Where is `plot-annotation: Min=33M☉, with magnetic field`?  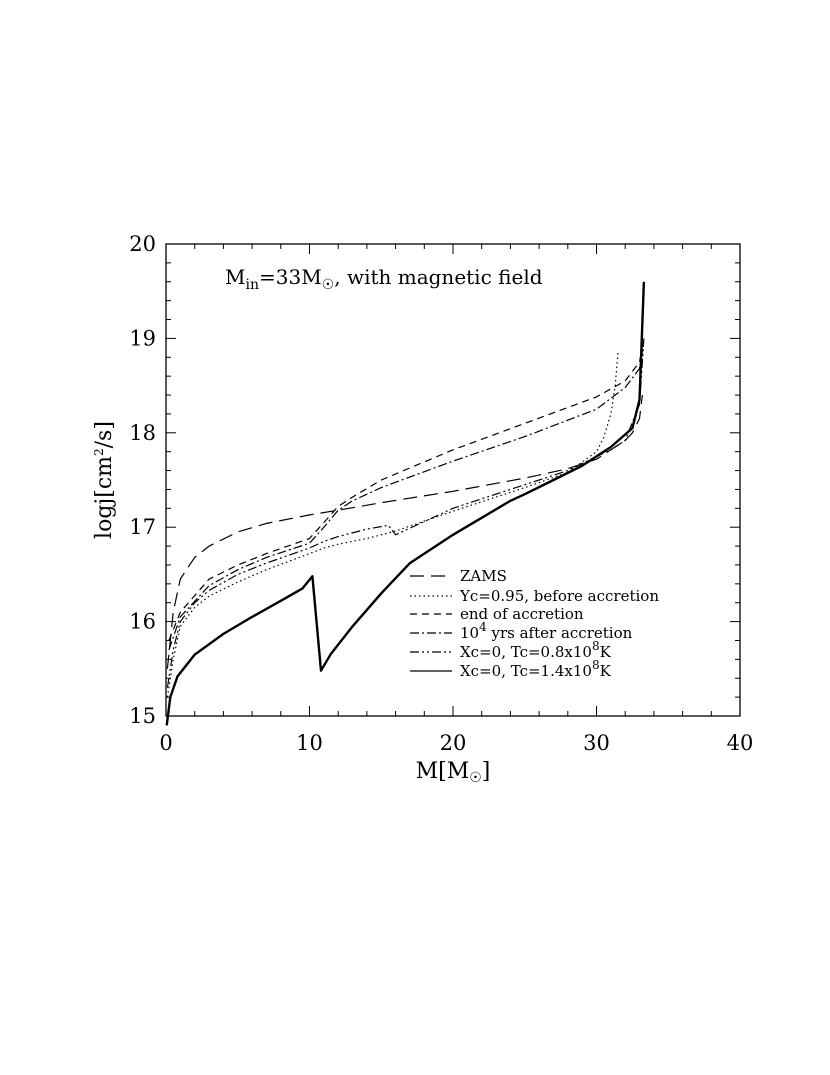
plot-annotation: Min=33M☉, with magnetic field is located at coordinates (384, 279).